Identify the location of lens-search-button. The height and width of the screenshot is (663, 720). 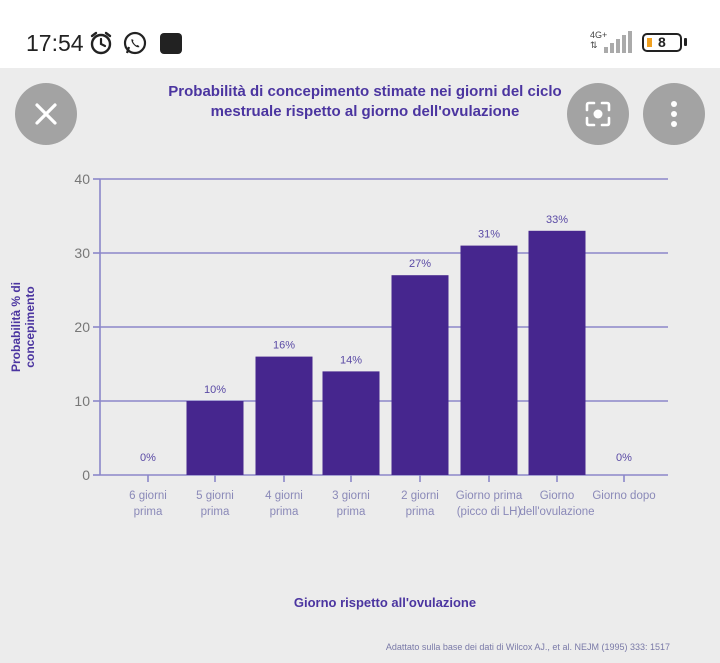
(598, 114).